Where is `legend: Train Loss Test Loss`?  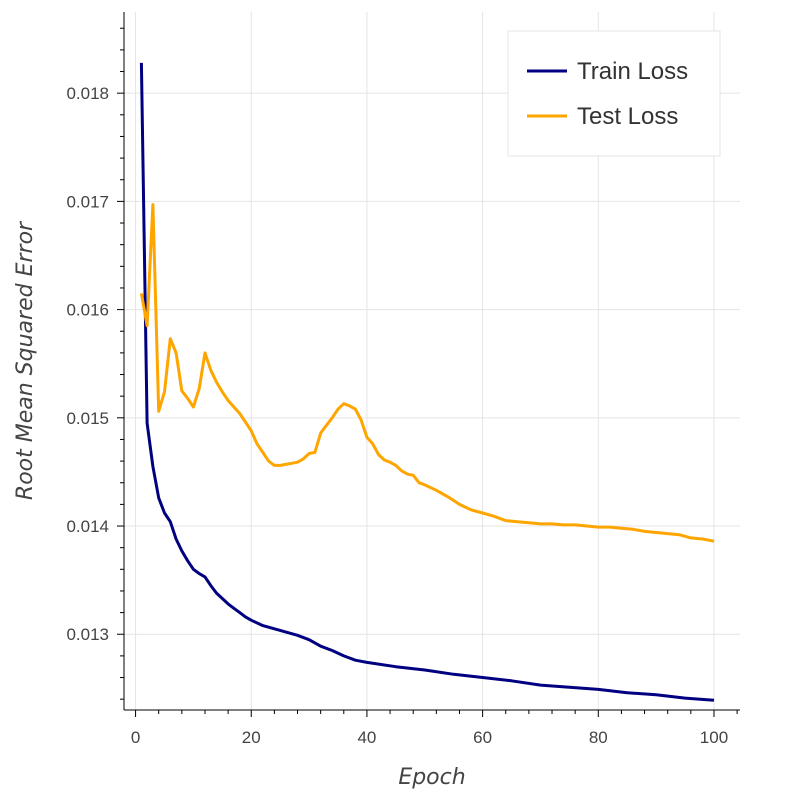
legend: Train Loss Test Loss is located at coordinates (614, 93).